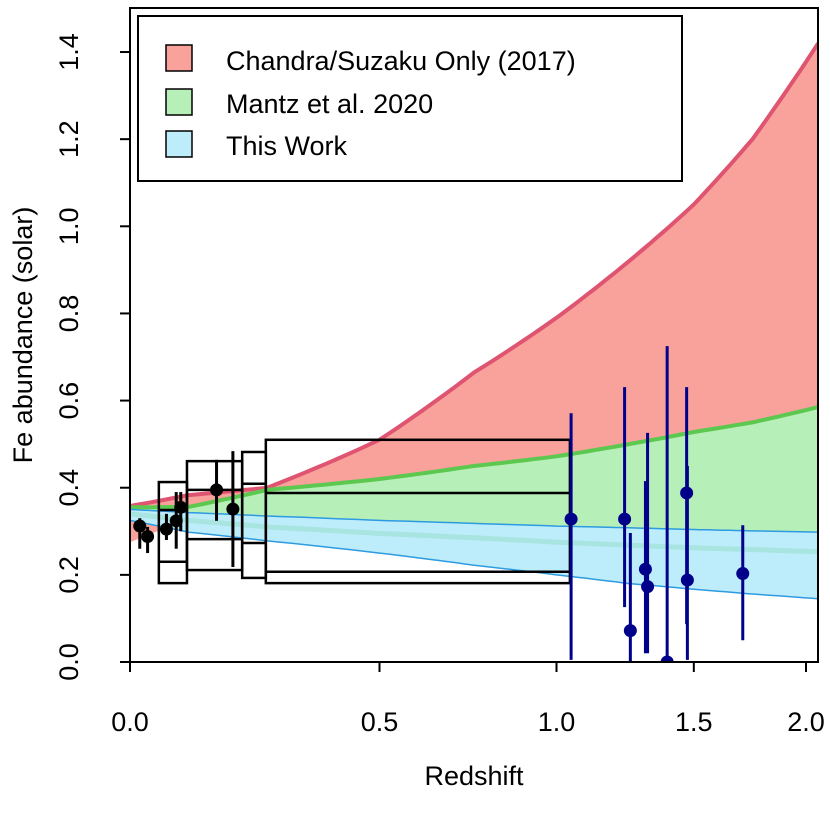 This screenshot has width=830, height=819. What do you see at coordinates (806, 722) in the screenshot?
I see `x-tick-label-4: 2.0` at bounding box center [806, 722].